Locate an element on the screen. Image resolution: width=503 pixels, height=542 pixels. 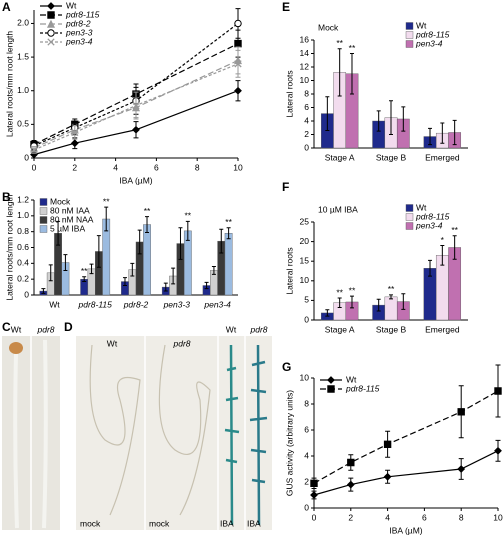
panel-label: B is located at coordinates (6, 197).